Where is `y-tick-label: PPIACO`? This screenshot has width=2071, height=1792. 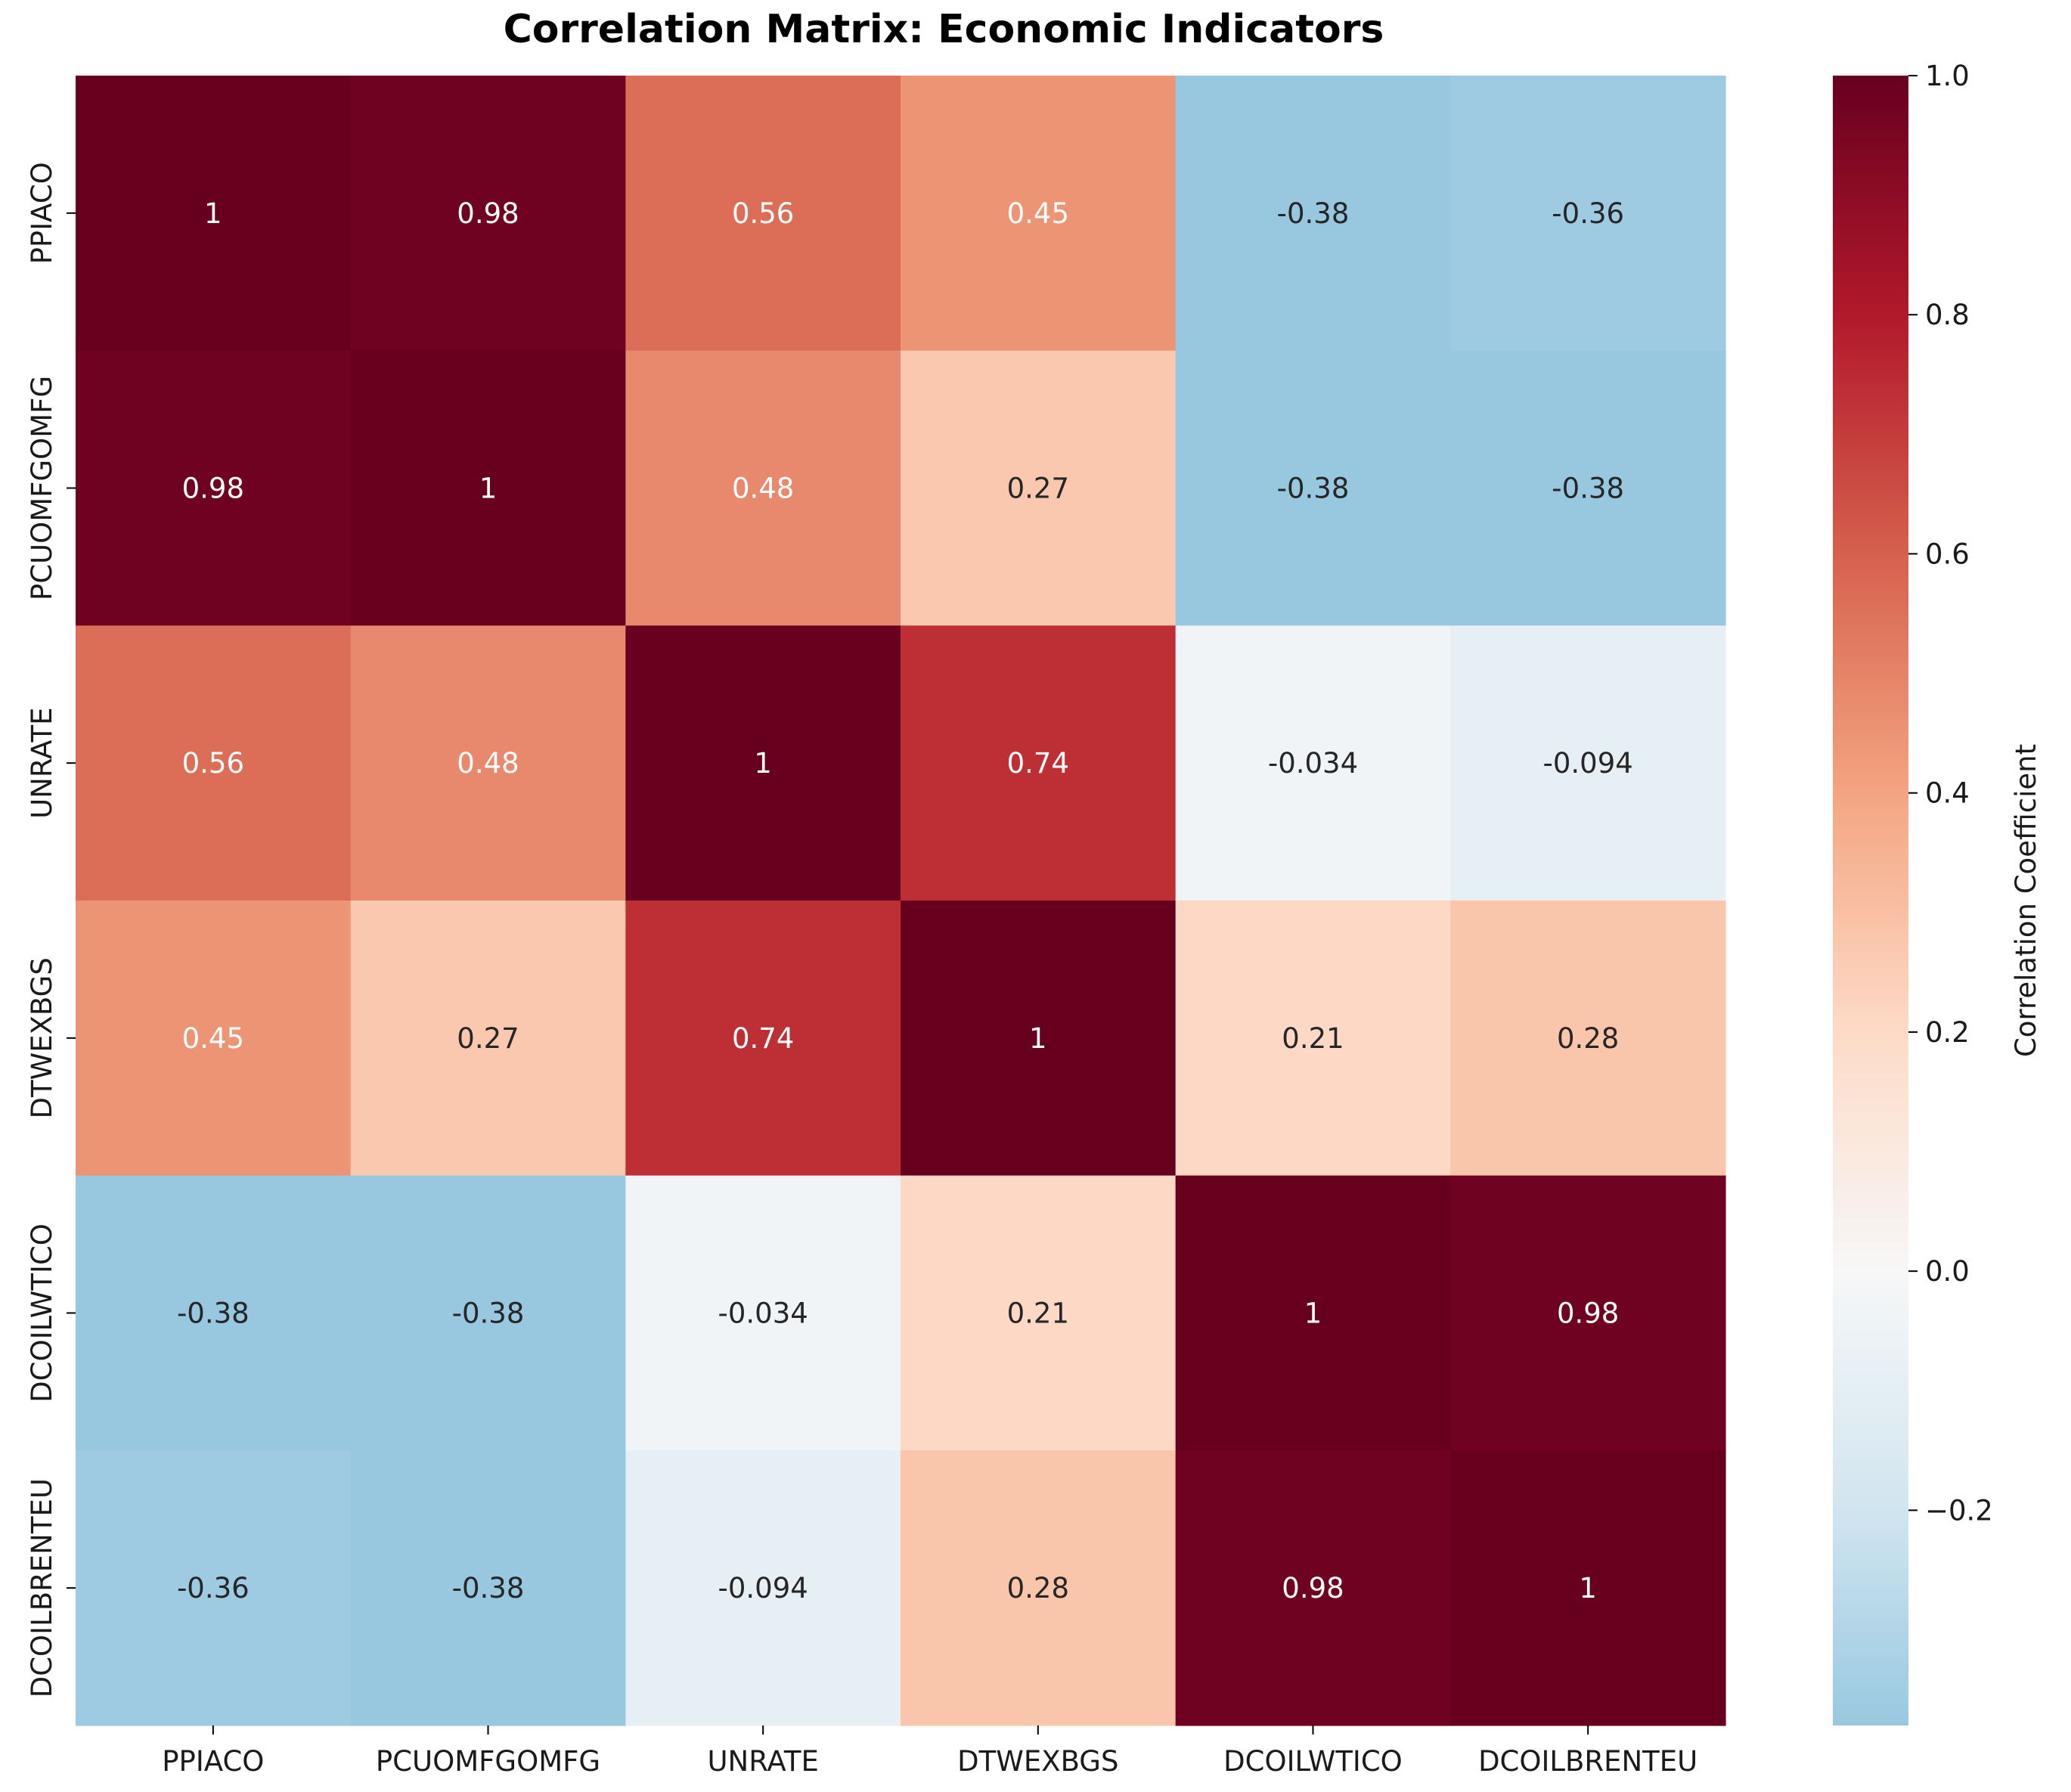 y-tick-label: PPIACO is located at coordinates (42, 213).